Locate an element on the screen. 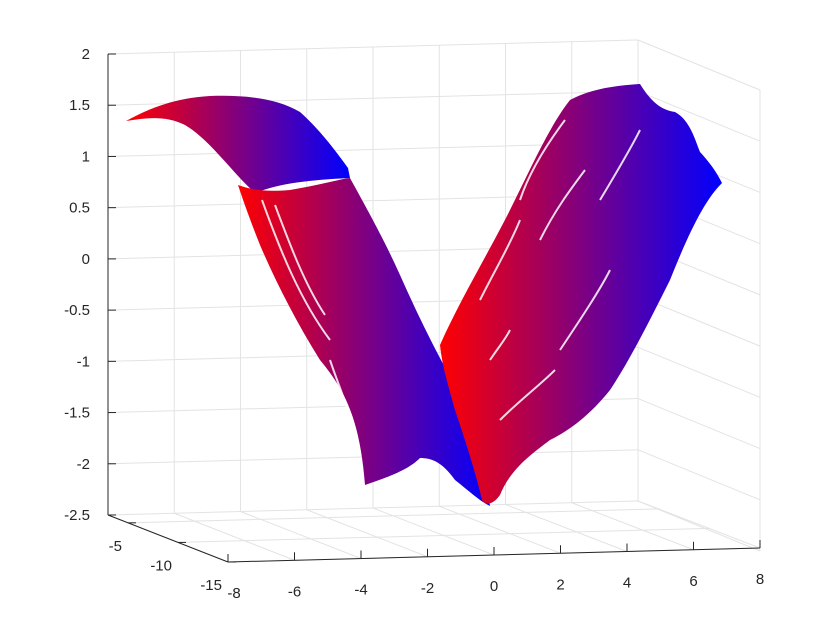 This screenshot has width=840, height=630. z-tick-label: 0.5 is located at coordinates (79, 208).